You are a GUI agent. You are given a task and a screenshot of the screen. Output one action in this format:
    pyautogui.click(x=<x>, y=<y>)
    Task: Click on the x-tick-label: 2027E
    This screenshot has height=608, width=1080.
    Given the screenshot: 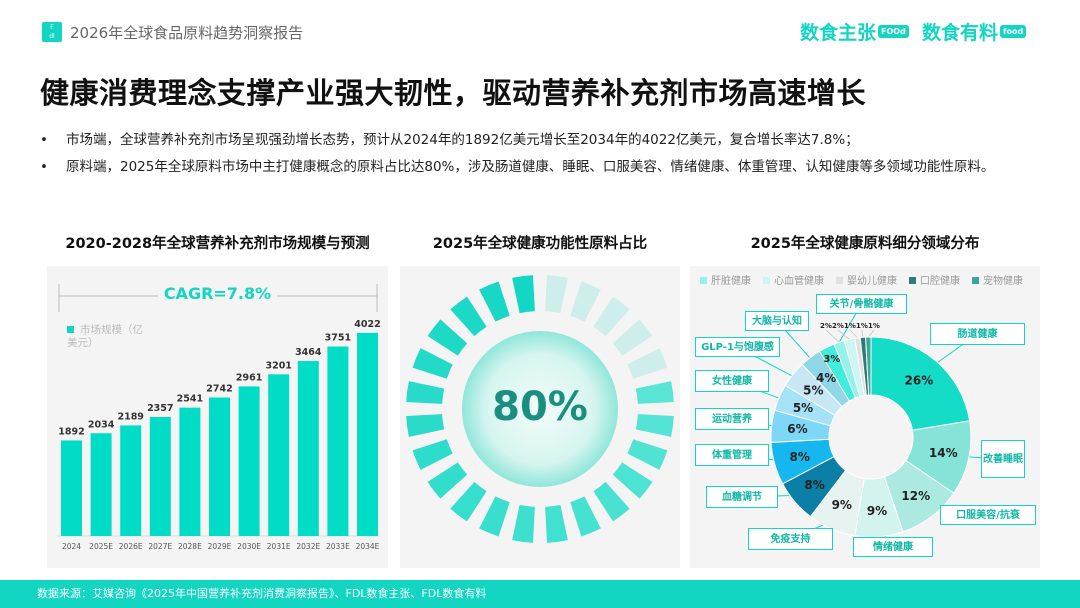 What is the action you would take?
    pyautogui.click(x=160, y=546)
    